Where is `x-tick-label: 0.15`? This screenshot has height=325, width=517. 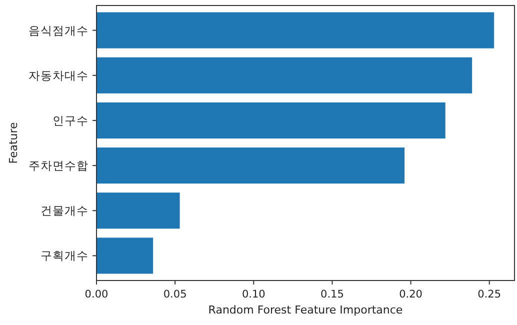 x-tick-label: 0.15 is located at coordinates (332, 294).